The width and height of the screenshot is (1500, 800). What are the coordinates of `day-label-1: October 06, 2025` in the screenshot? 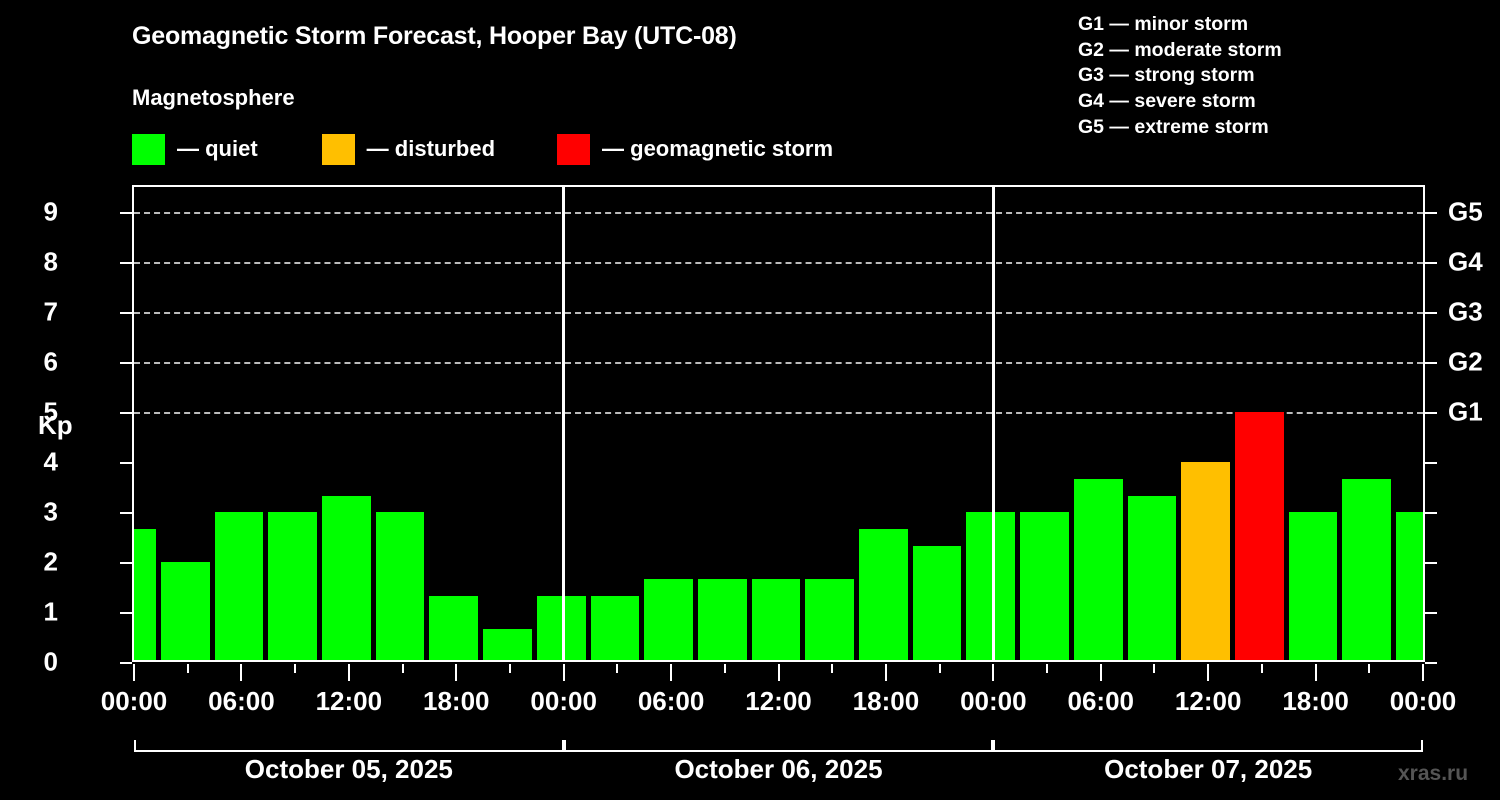 It's located at (778, 769).